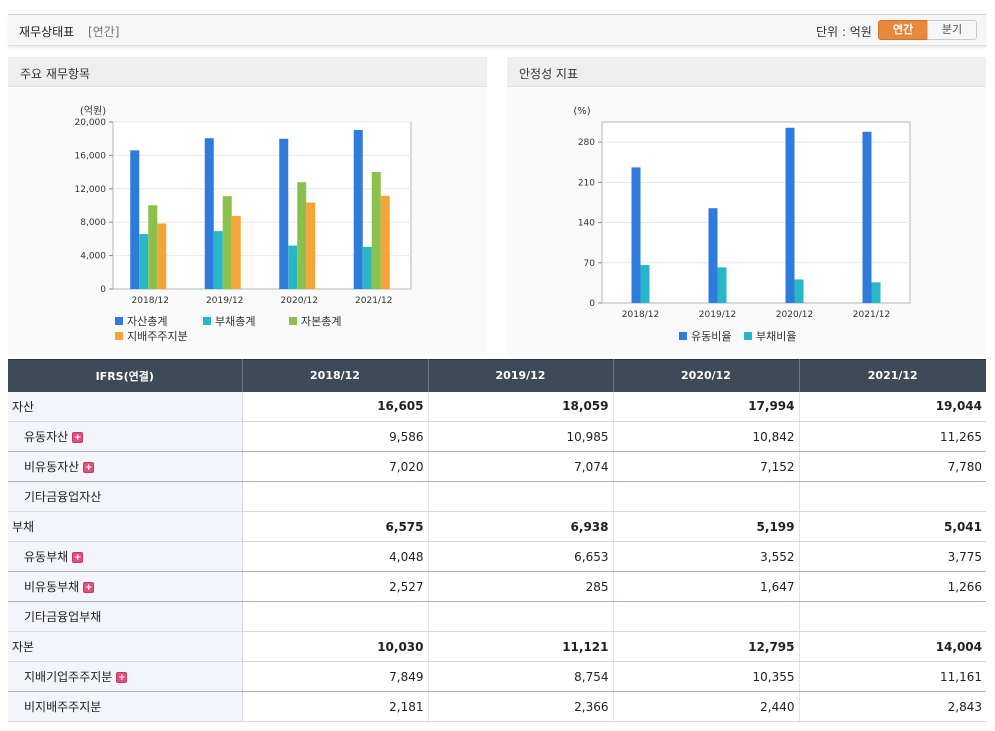  What do you see at coordinates (125, 586) in the screenshot?
I see `row-label: 비유동부채 +` at bounding box center [125, 586].